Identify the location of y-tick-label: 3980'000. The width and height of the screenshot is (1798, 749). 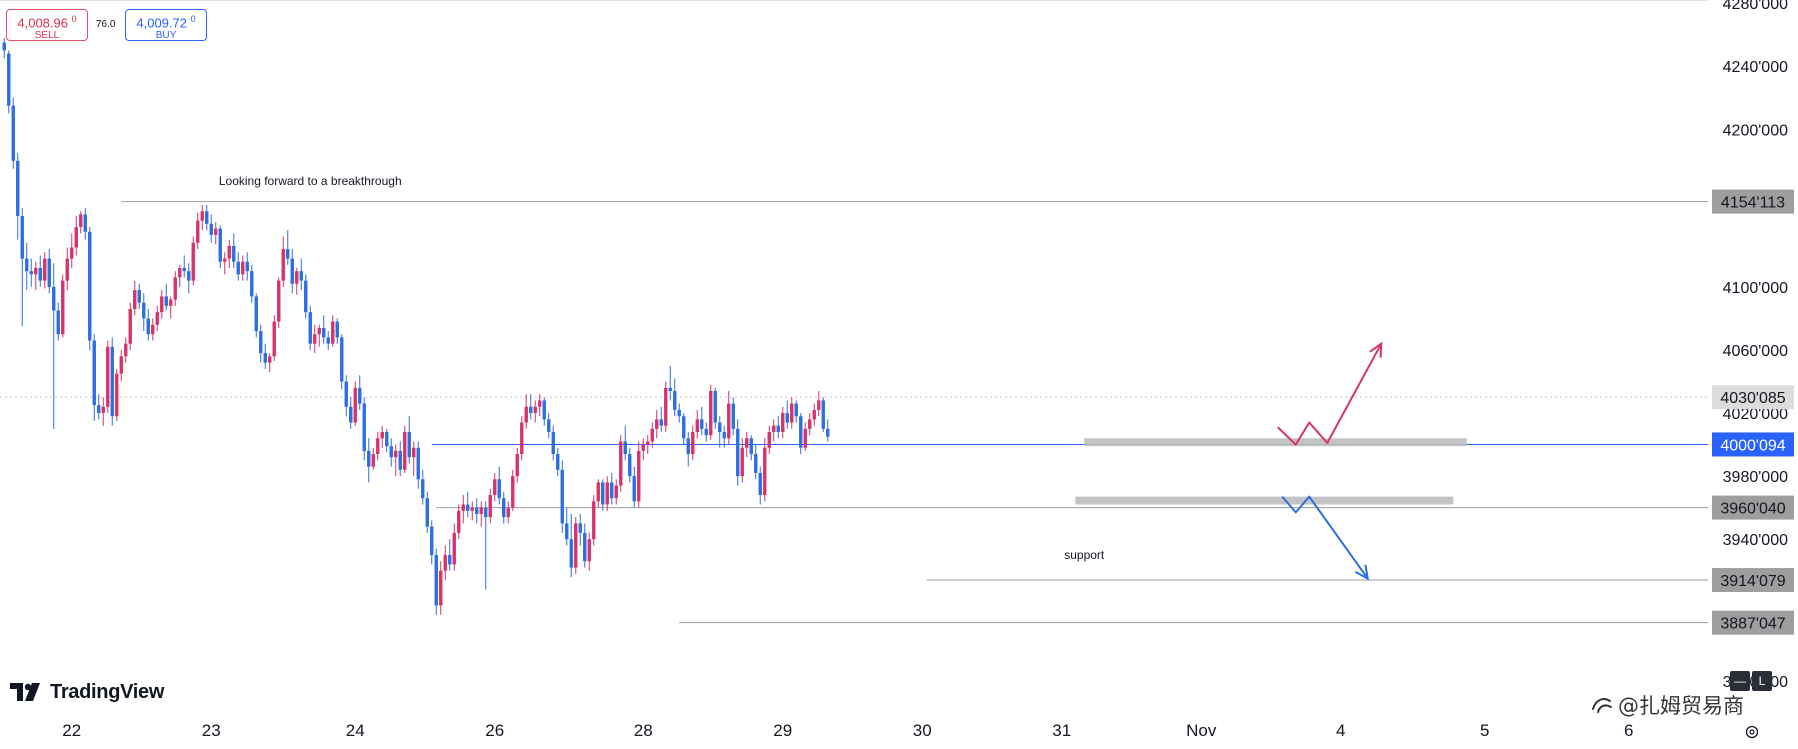
(1755, 477).